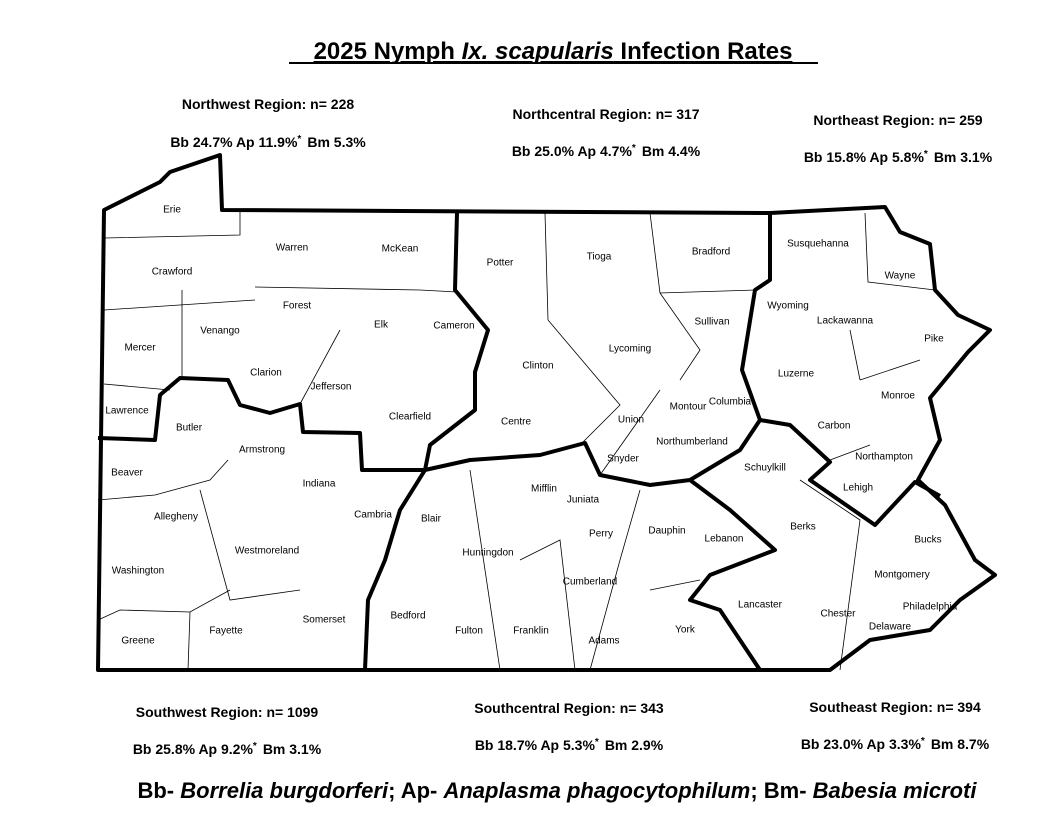 The height and width of the screenshot is (816, 1056). I want to click on county-name: Franklin, so click(531, 631).